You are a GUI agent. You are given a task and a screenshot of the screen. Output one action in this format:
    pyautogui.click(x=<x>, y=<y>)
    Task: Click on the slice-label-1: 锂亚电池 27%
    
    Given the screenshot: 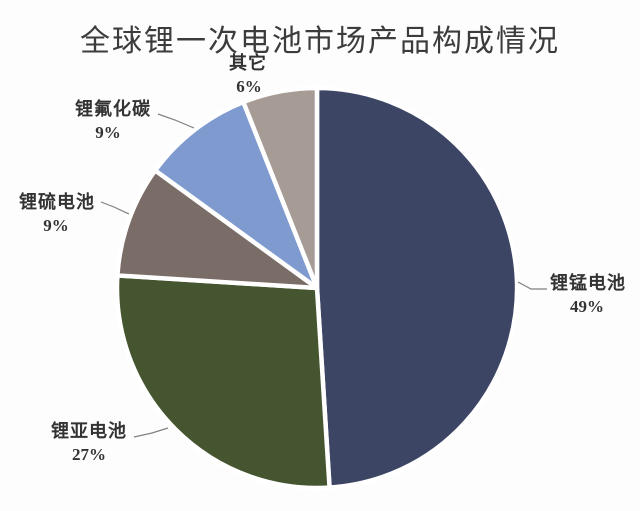 What is the action you would take?
    pyautogui.click(x=89, y=443)
    